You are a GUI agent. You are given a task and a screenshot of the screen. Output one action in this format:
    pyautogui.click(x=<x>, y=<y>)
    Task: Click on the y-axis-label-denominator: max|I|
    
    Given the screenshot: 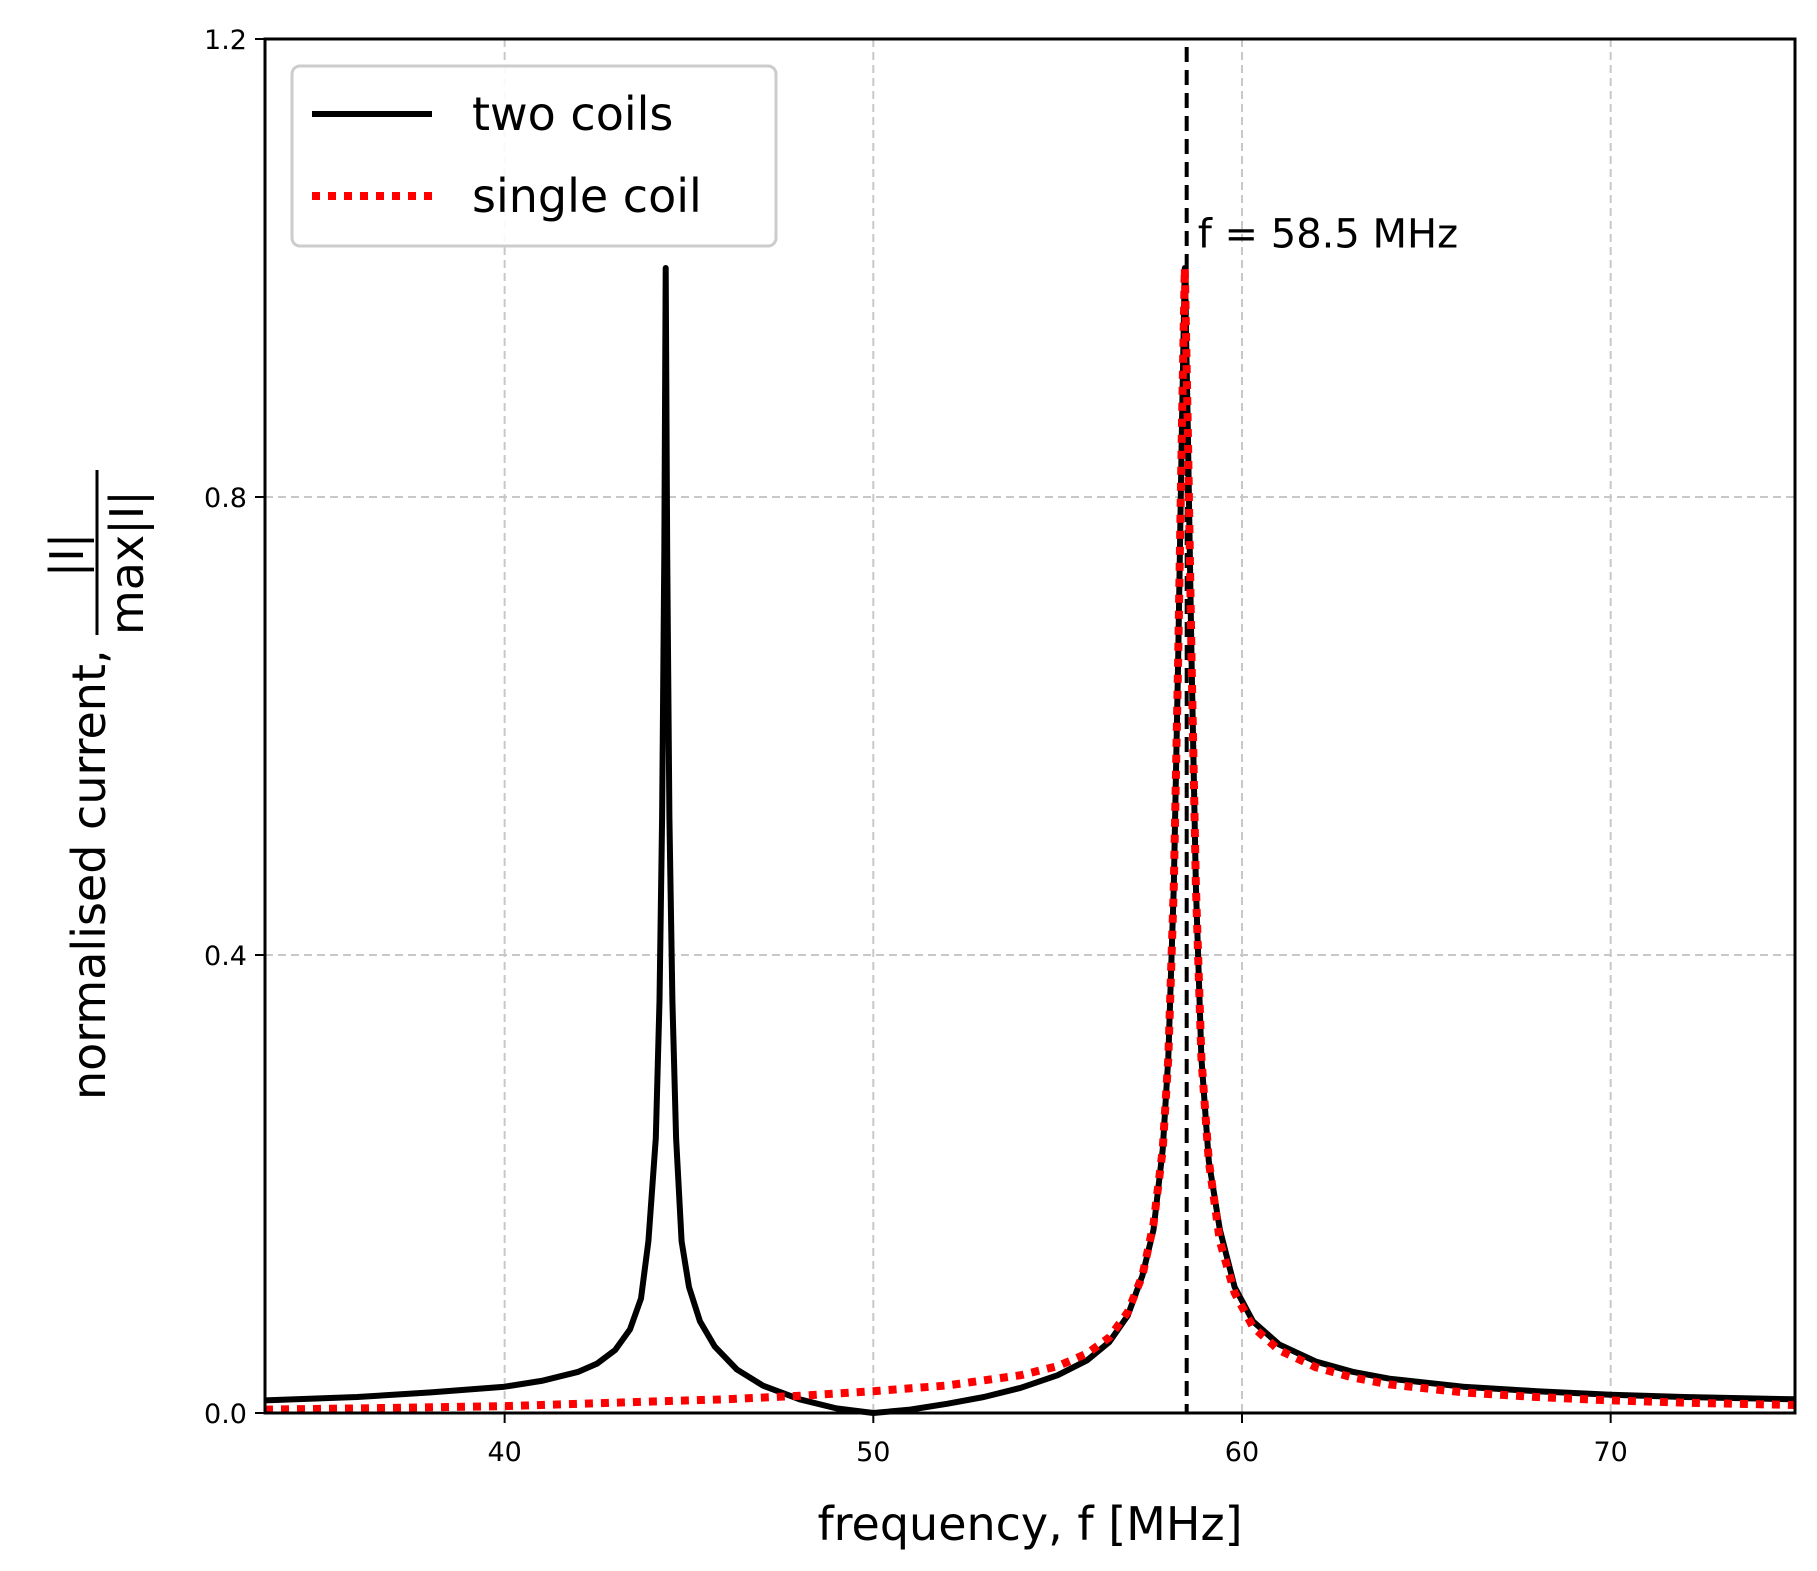 What is the action you would take?
    pyautogui.click(x=127, y=562)
    